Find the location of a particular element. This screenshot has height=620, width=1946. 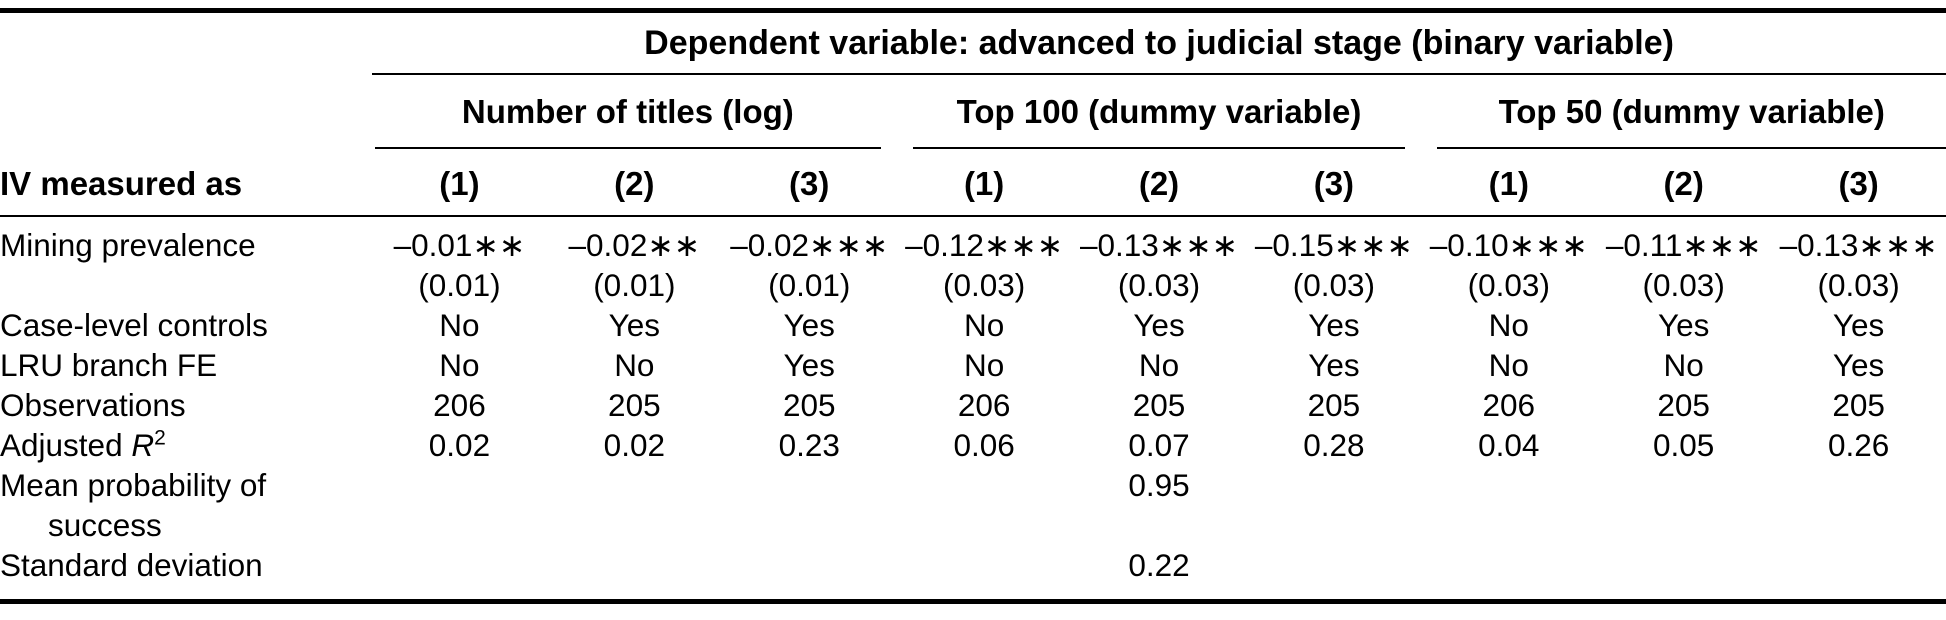

coef-cell: –0.01∗∗ is located at coordinates (459, 245).